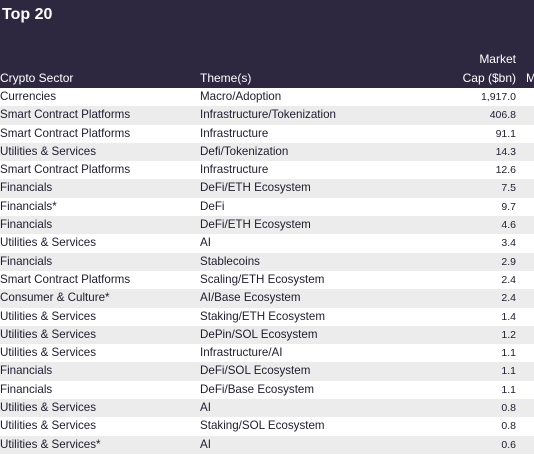 The width and height of the screenshot is (534, 462). I want to click on cell-crypto-sector: Utilities & Services*, so click(50, 444).